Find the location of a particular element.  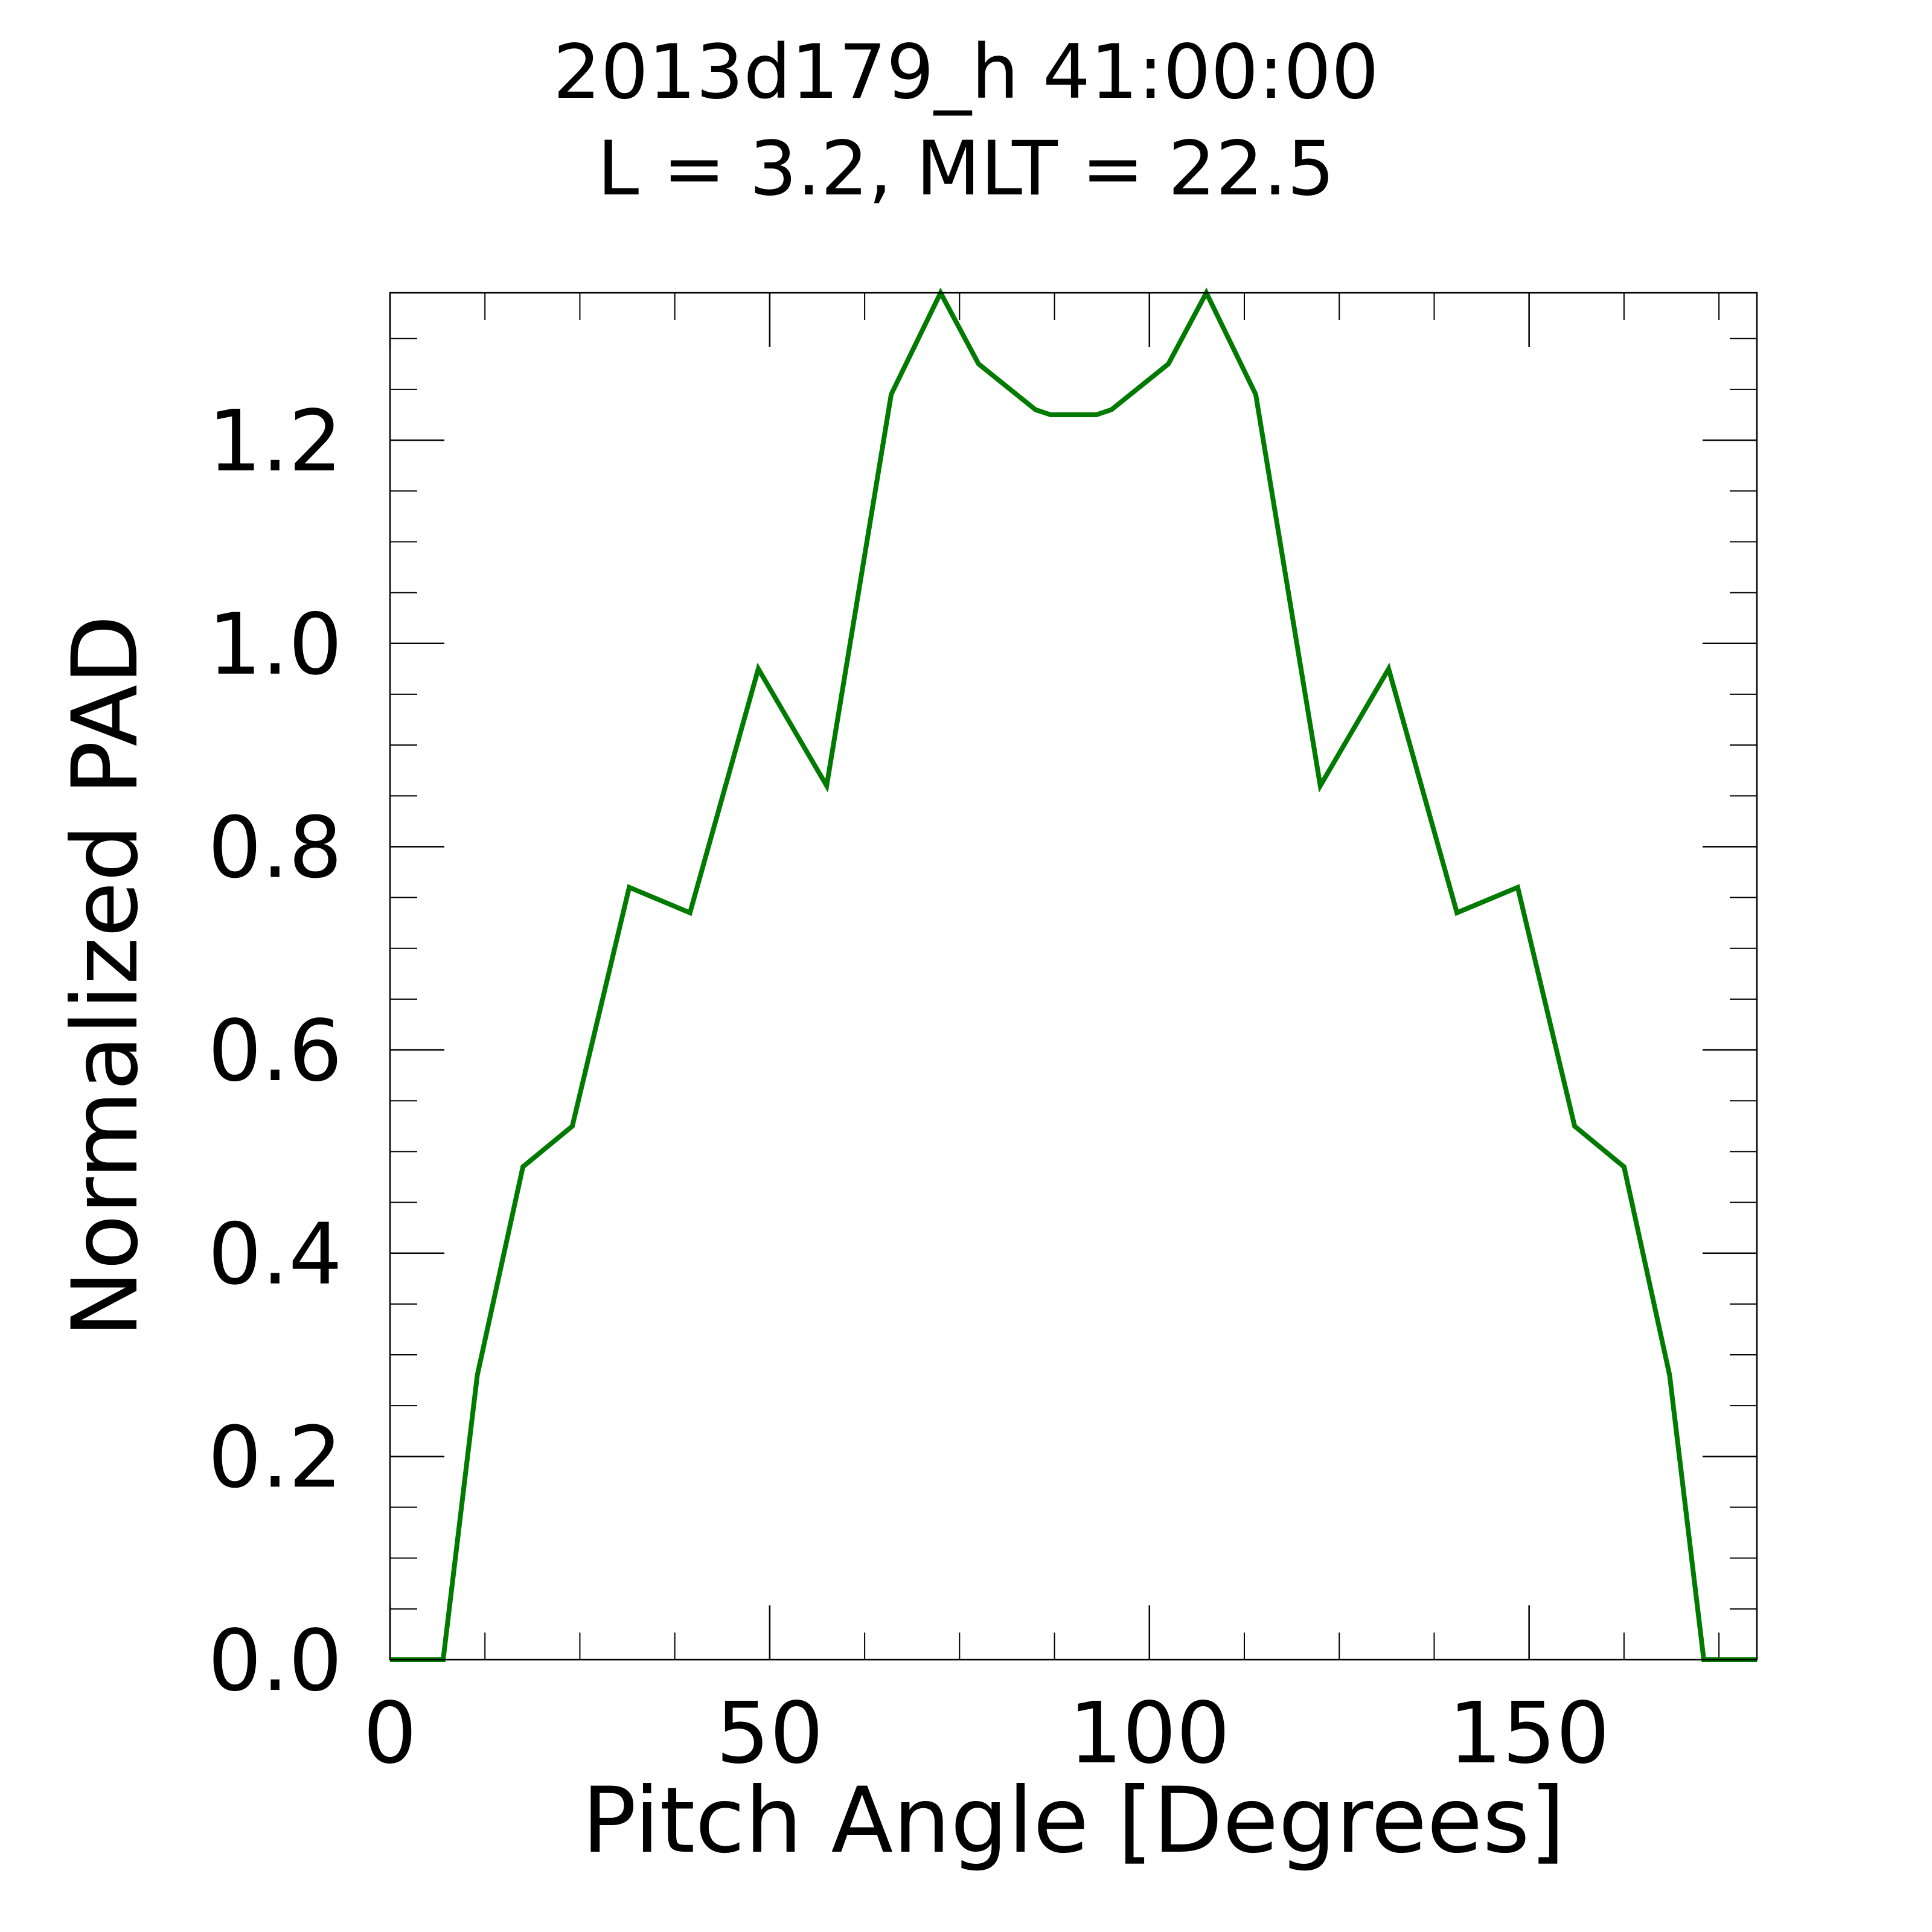

y-tick-label: 0.8 is located at coordinates (275, 848).